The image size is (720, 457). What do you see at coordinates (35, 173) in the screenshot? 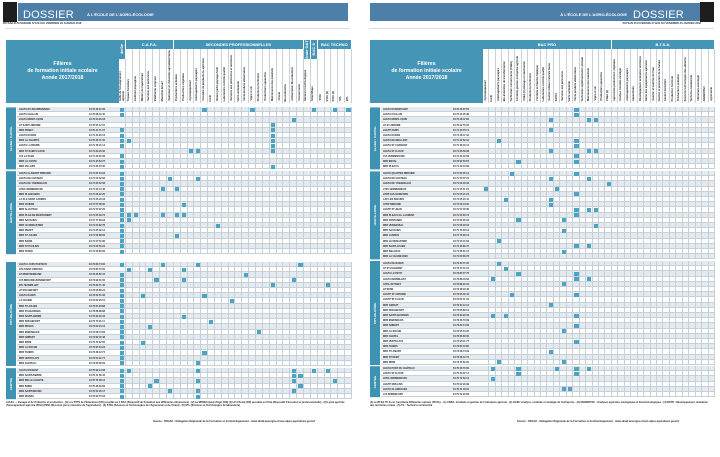
I see `school-name: LEGTA CLAMART BRIOUDE` at bounding box center [35, 173].